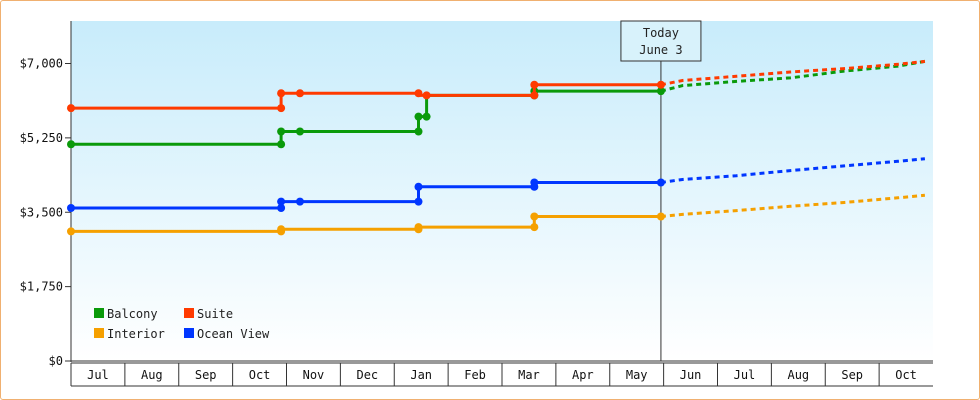 This screenshot has width=980, height=400. I want to click on x-tick-label: Dec, so click(367, 375).